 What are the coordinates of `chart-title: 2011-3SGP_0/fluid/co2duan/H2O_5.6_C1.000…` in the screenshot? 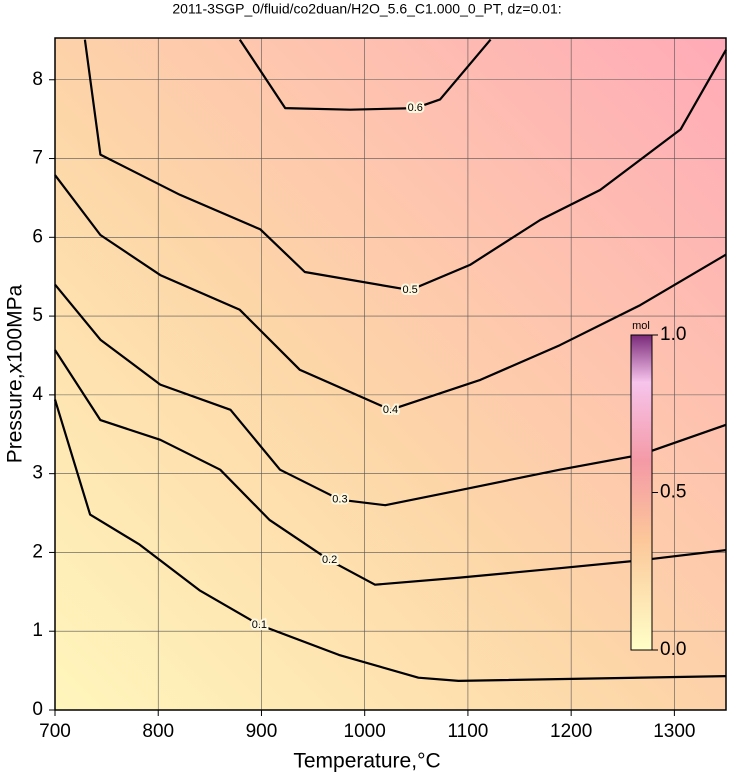 It's located at (366, 9).